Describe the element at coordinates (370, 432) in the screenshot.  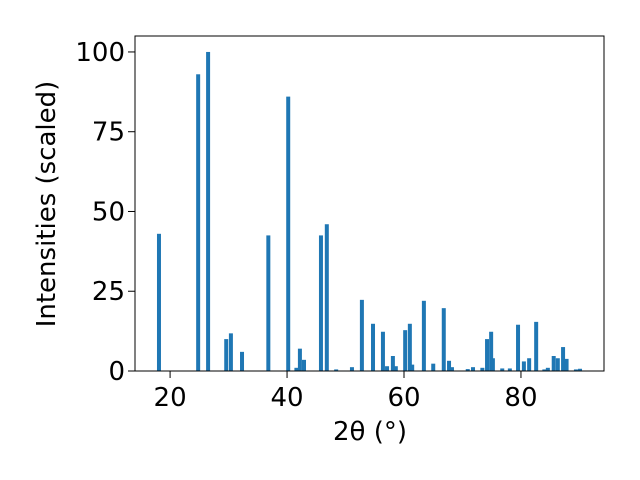
I see `x-axis-label: 2θ (°)` at that location.